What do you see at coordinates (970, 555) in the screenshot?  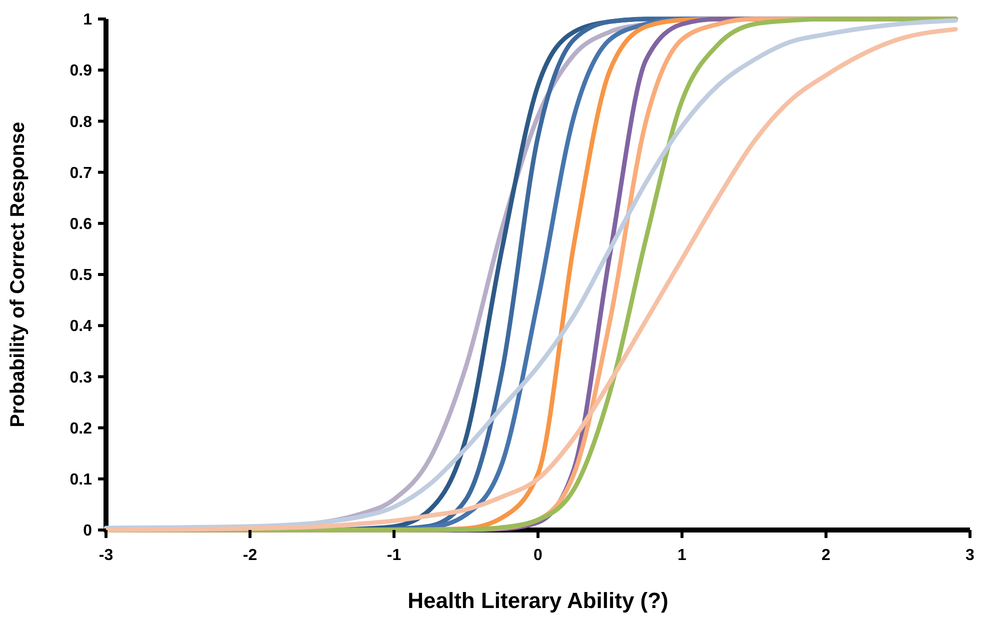 I see `x-tick-label: 3` at bounding box center [970, 555].